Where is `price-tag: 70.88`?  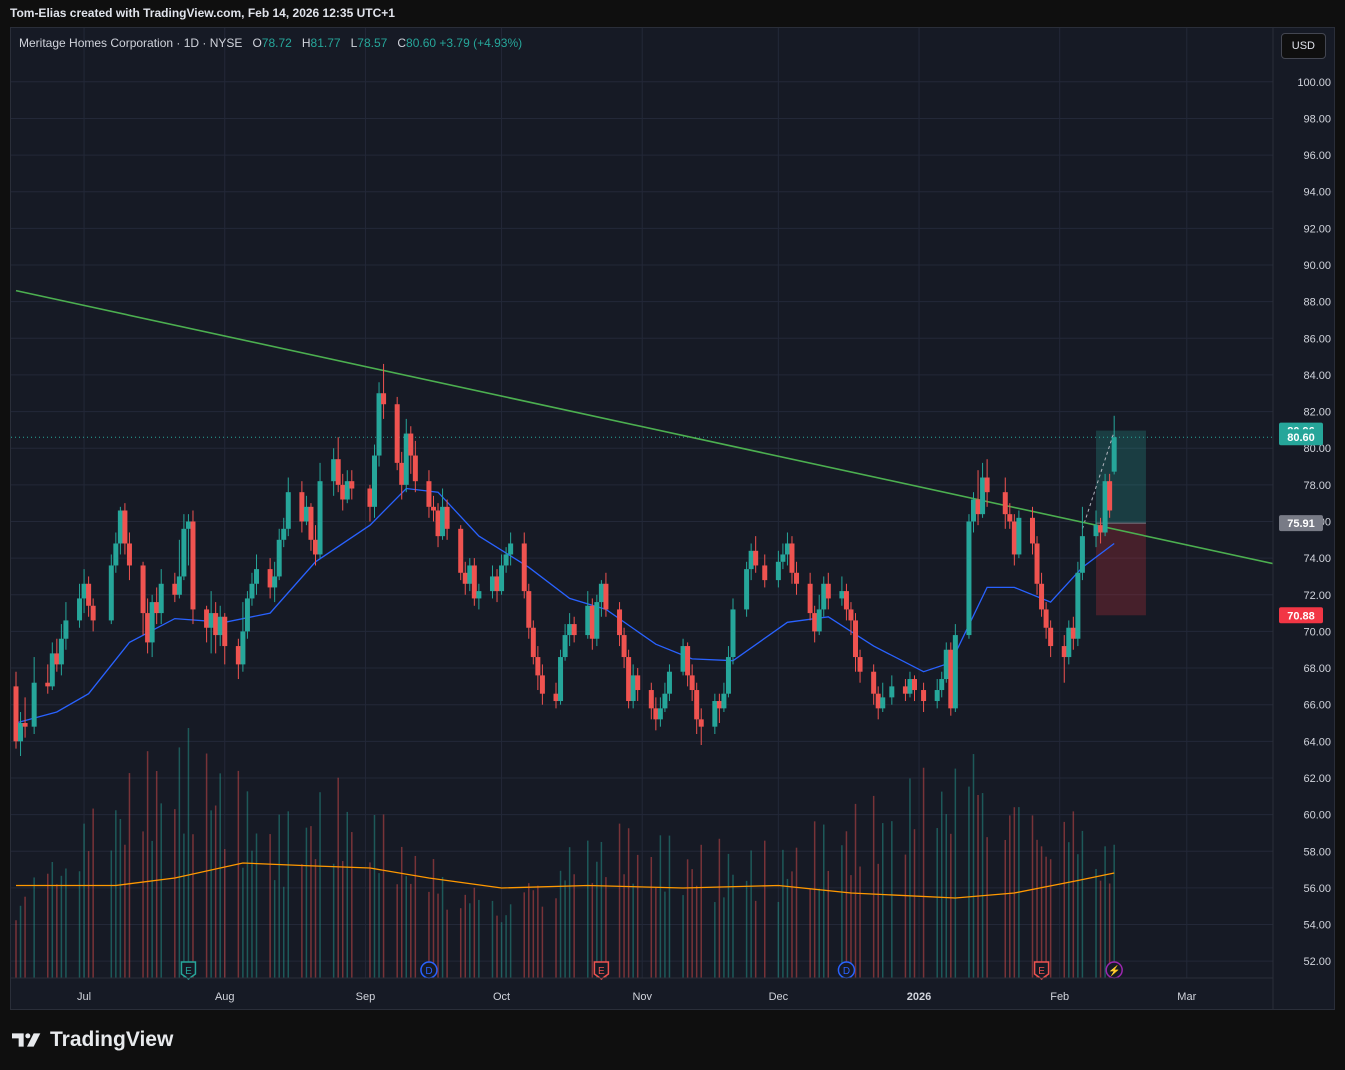
price-tag: 70.88 is located at coordinates (1301, 615).